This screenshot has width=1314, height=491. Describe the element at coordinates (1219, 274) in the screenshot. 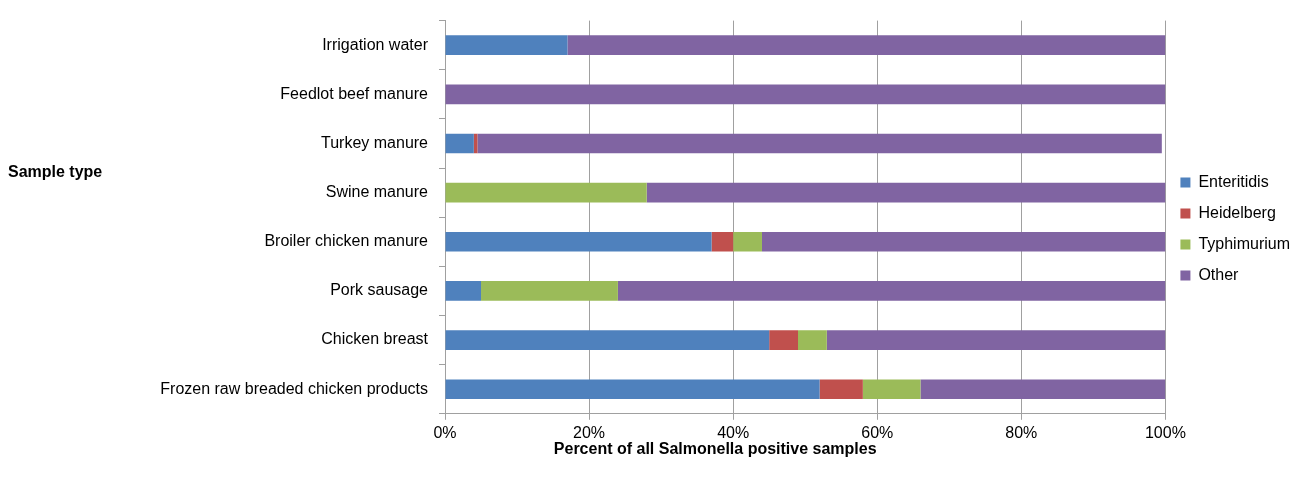

I see `legend-label: Other` at that location.